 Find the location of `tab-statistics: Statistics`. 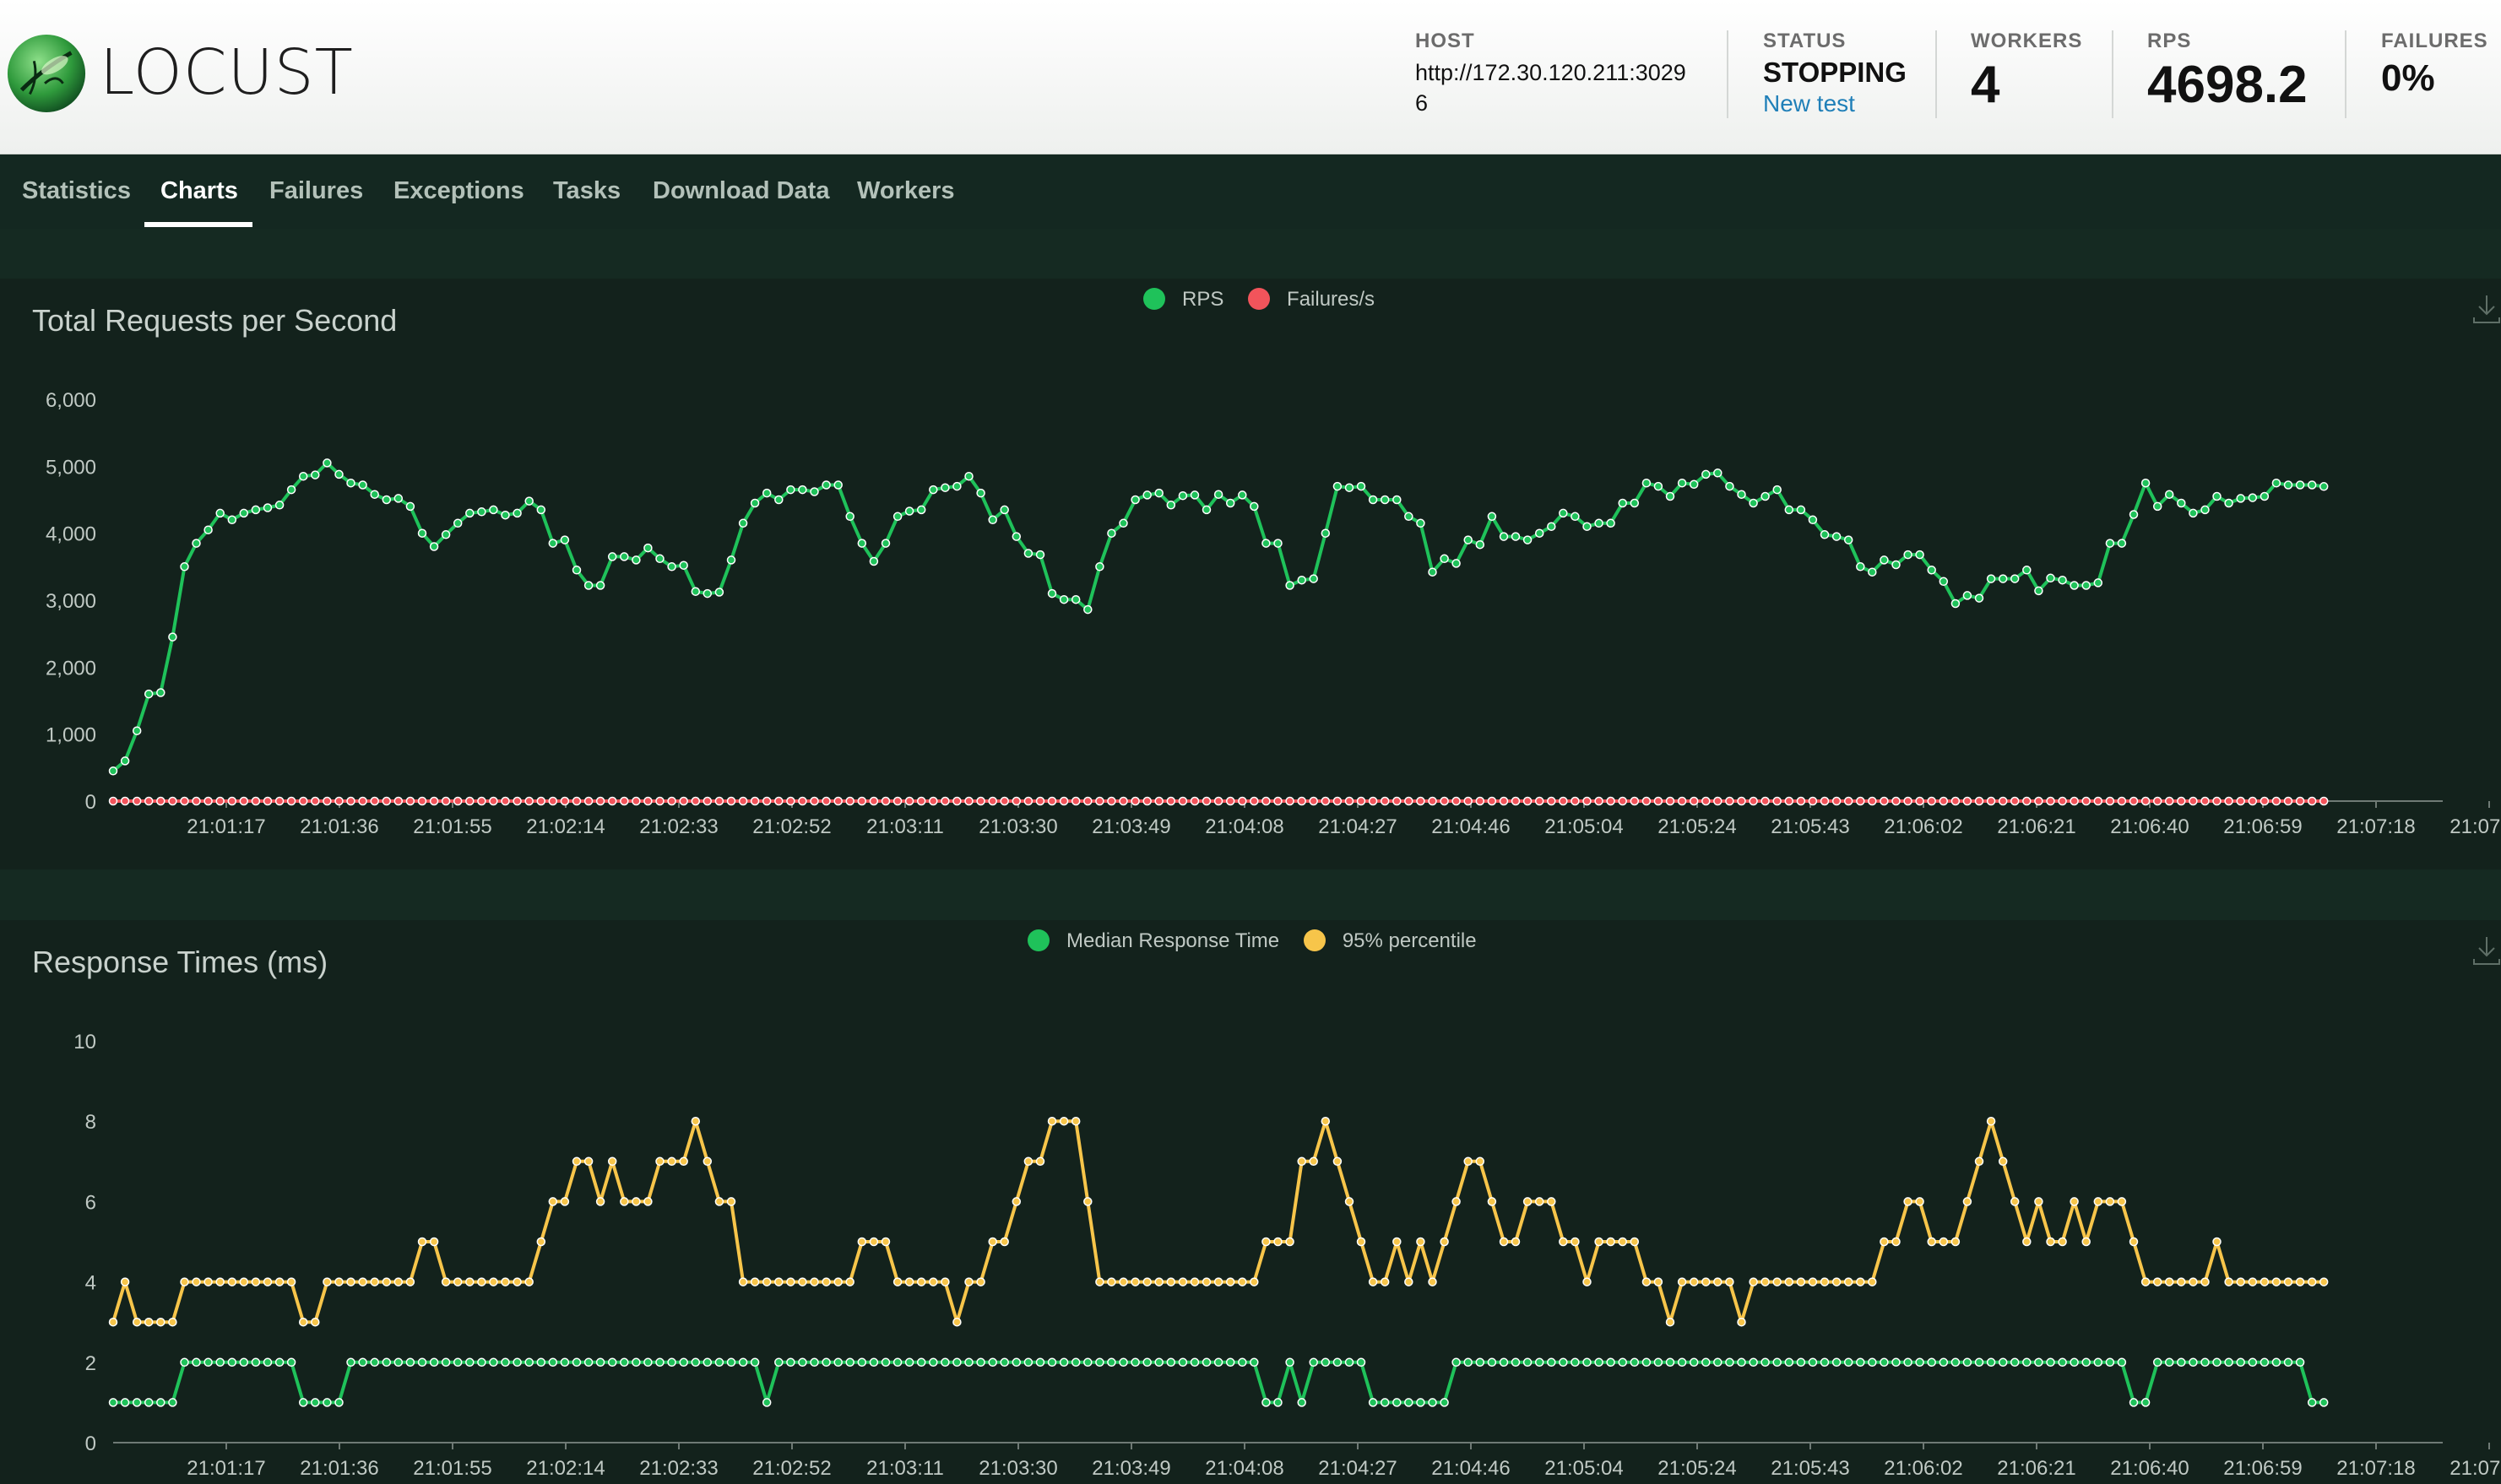

tab-statistics: Statistics is located at coordinates (76, 190).